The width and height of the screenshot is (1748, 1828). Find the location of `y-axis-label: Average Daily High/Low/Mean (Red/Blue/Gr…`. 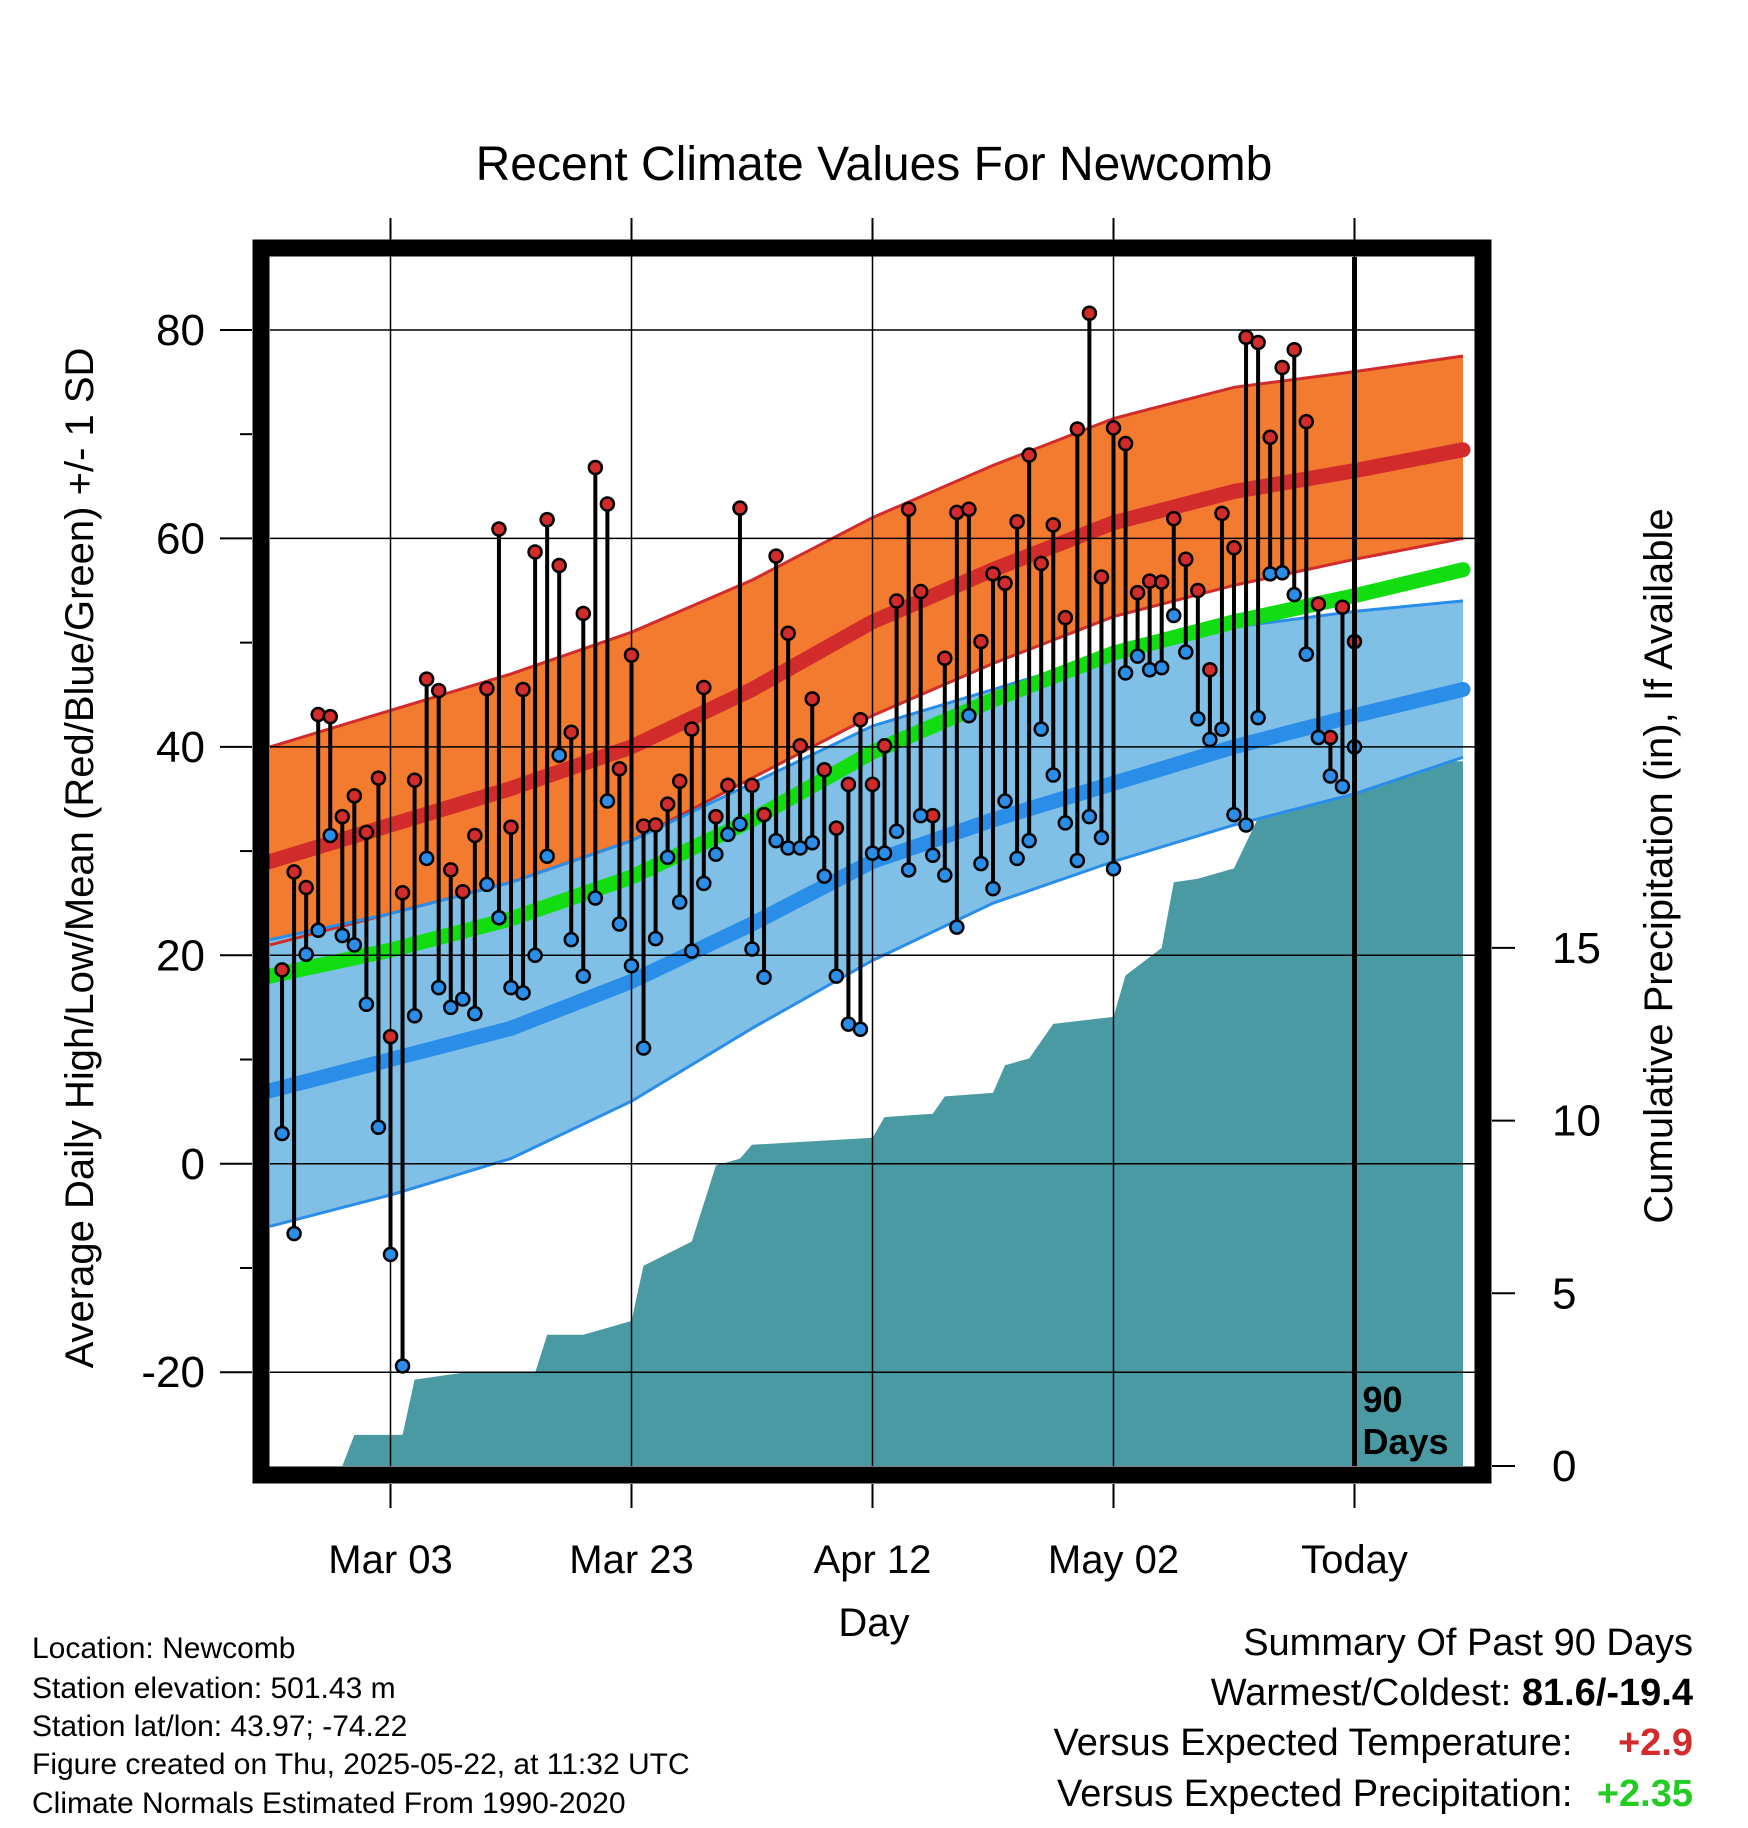

y-axis-label: Average Daily High/Low/Mean (Red/Blue/Gr… is located at coordinates (80, 858).